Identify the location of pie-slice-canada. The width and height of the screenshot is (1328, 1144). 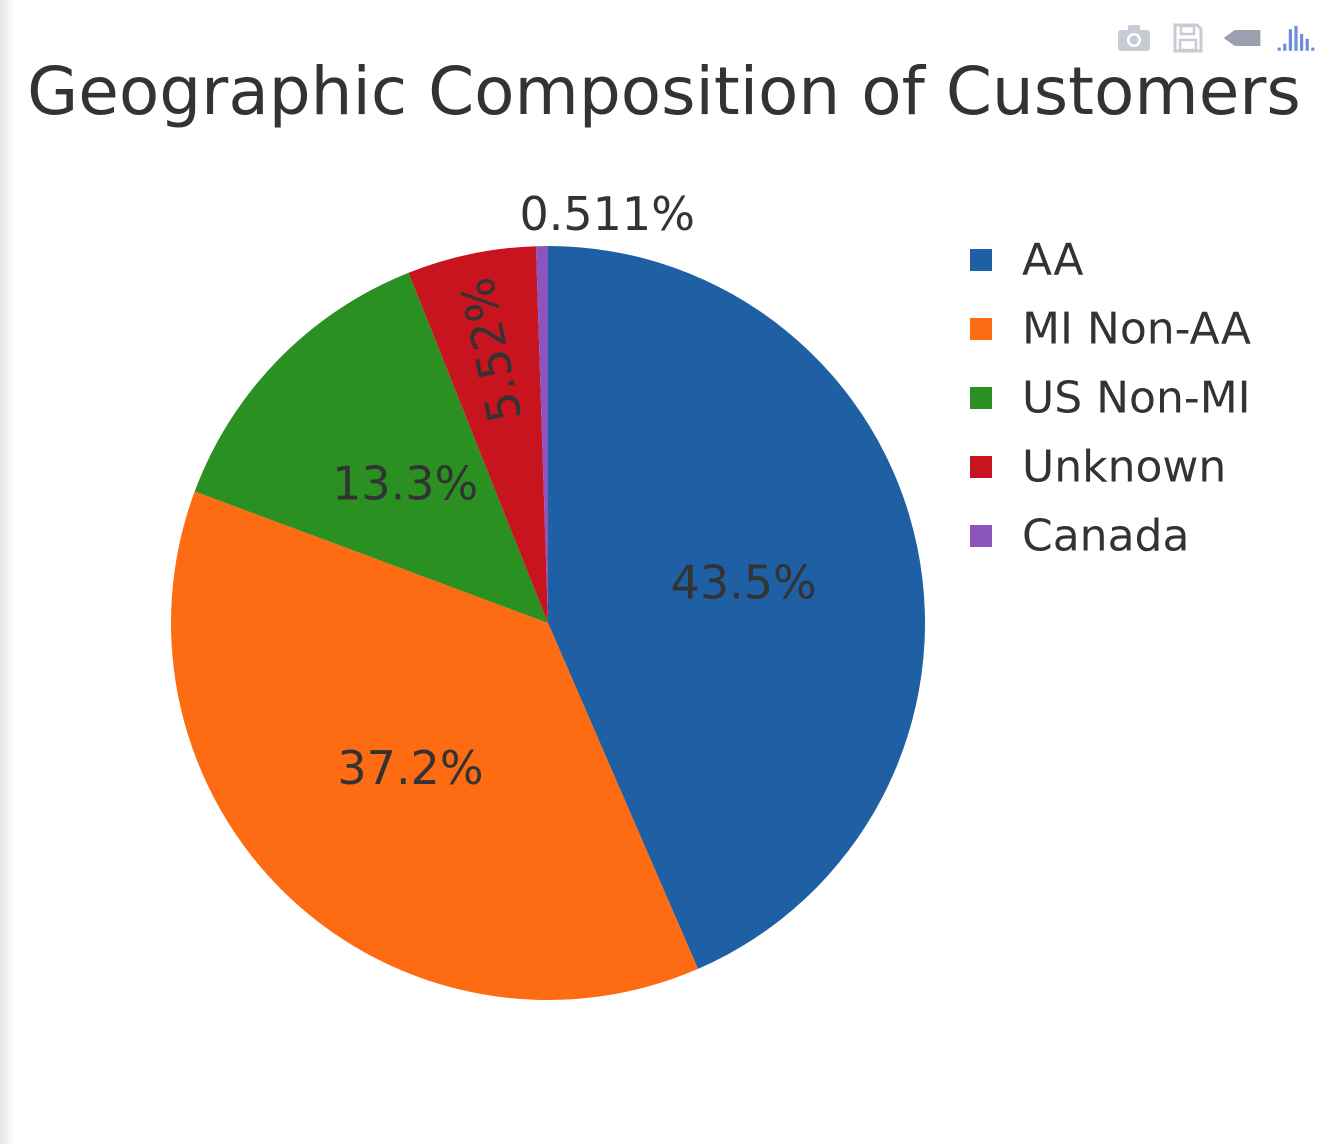
(541, 434).